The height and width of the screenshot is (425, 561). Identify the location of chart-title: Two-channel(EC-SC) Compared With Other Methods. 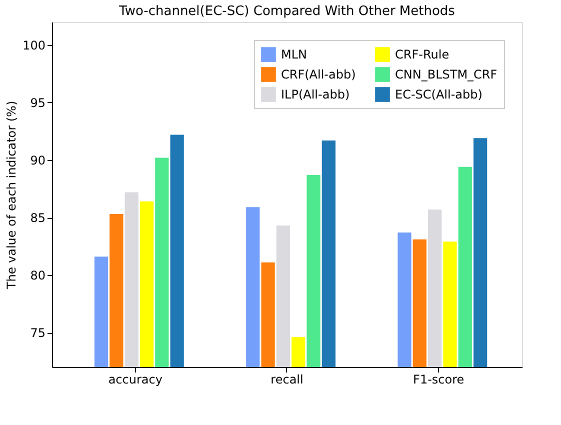
(287, 11).